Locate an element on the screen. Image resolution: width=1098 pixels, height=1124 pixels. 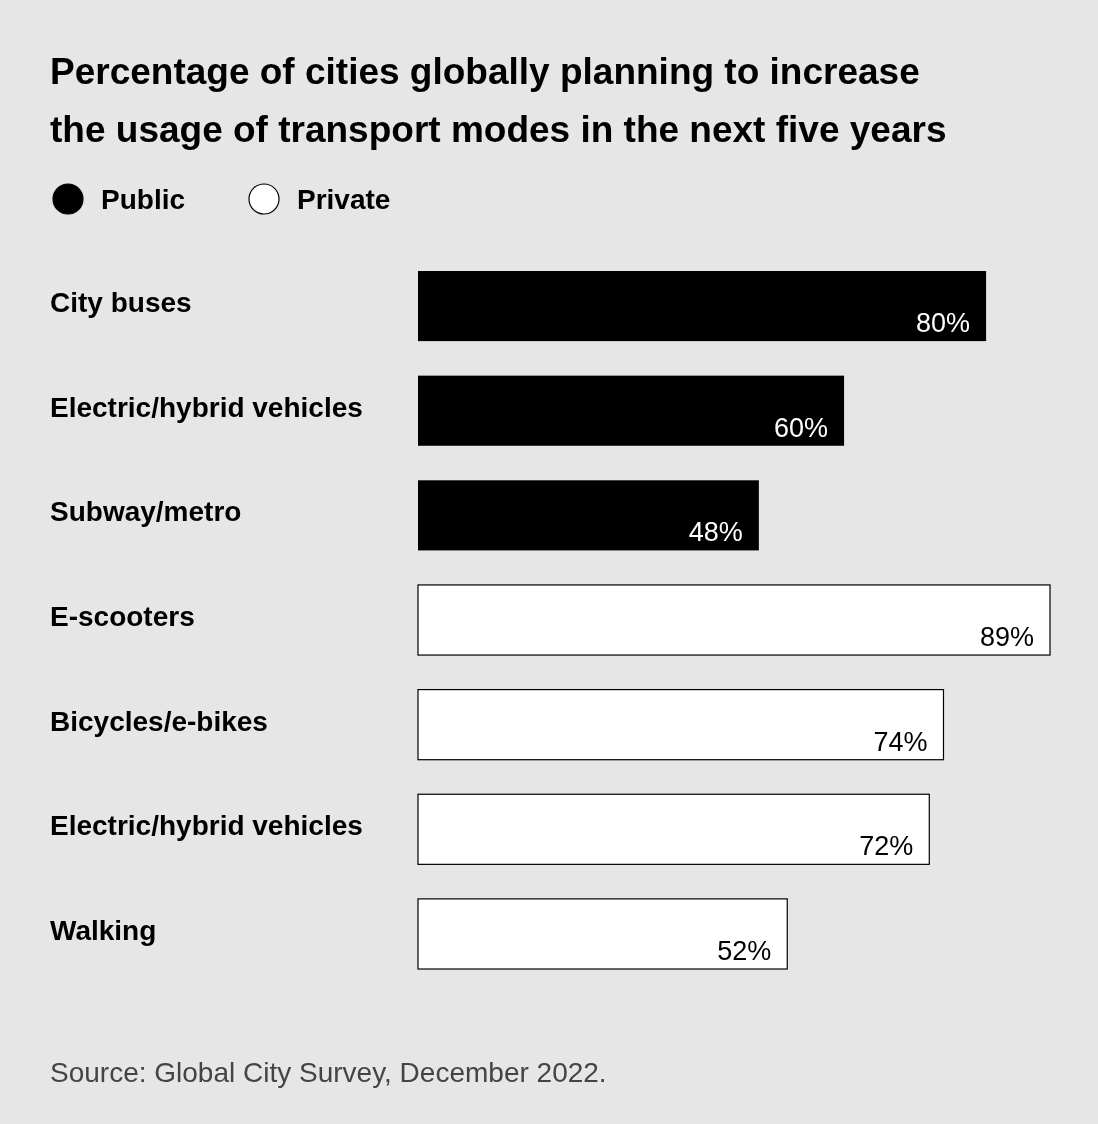
data-label: 48% is located at coordinates (715, 532).